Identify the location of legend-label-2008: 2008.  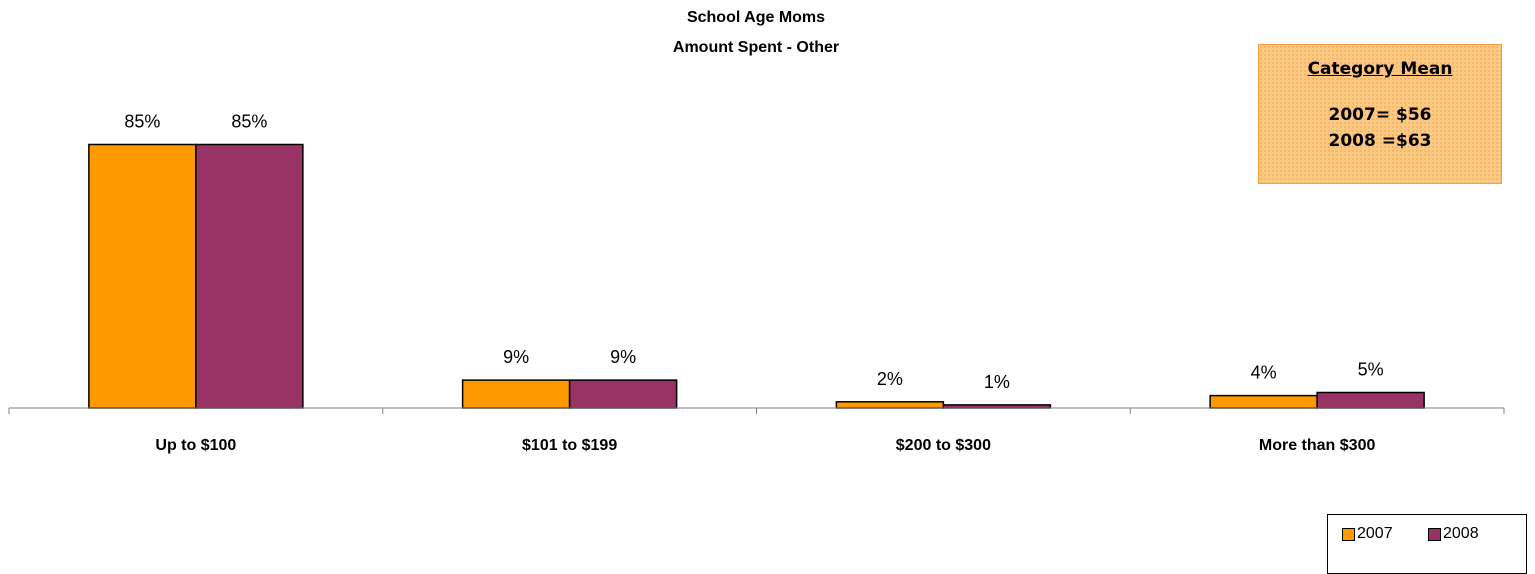
(1461, 533).